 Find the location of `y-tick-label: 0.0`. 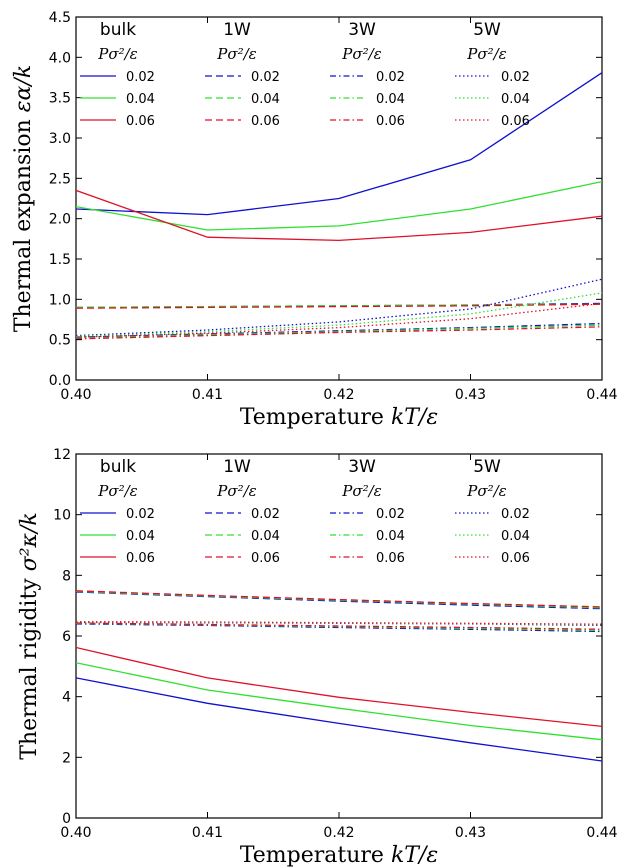

y-tick-label: 0.0 is located at coordinates (60, 381).